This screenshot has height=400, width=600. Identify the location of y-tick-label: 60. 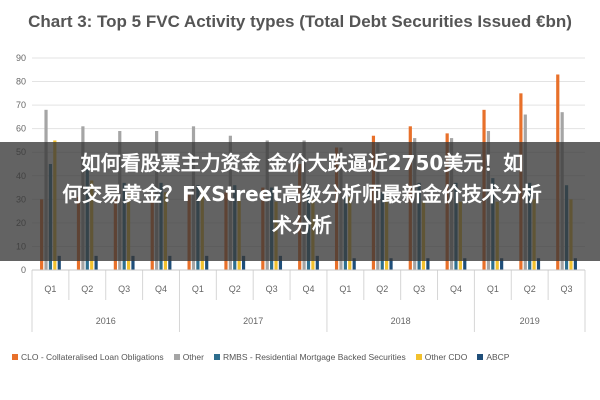
(21, 129).